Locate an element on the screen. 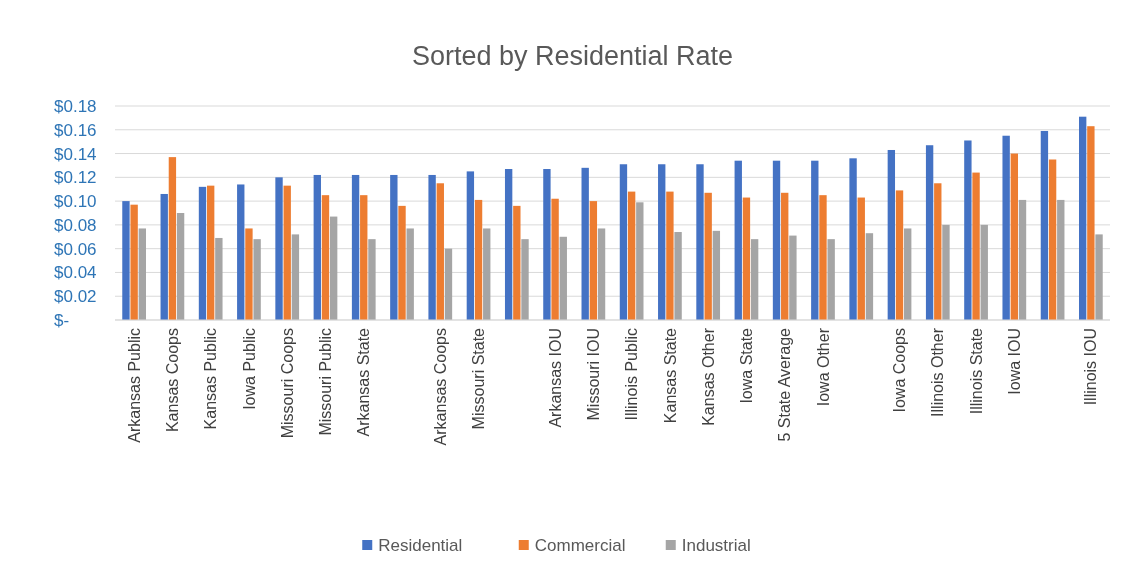 The image size is (1126, 579). y-tick-label: $0.16 is located at coordinates (75, 130).